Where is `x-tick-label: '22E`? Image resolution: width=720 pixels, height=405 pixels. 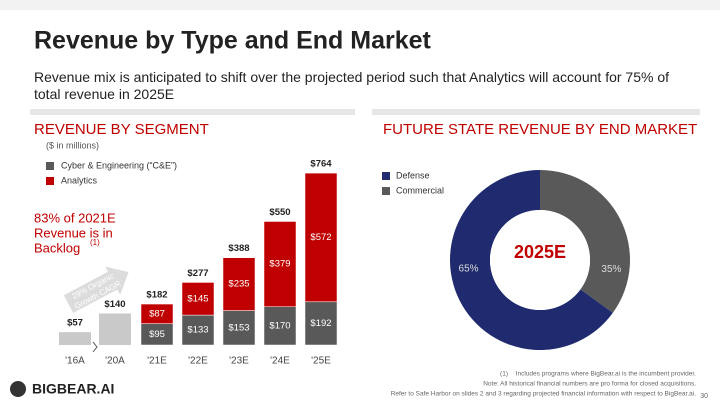
x-tick-label: '22E is located at coordinates (198, 361).